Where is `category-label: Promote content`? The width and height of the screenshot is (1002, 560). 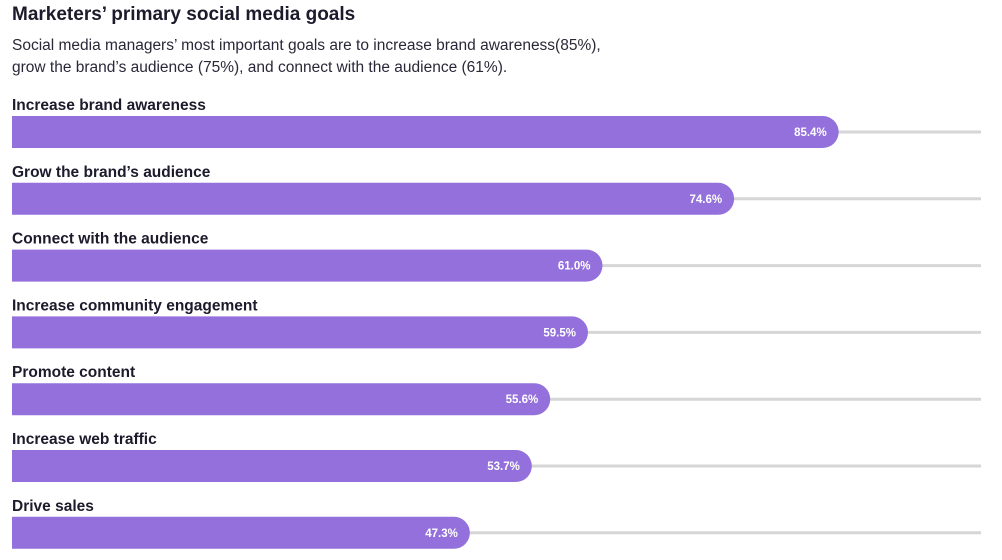 category-label: Promote content is located at coordinates (73, 372).